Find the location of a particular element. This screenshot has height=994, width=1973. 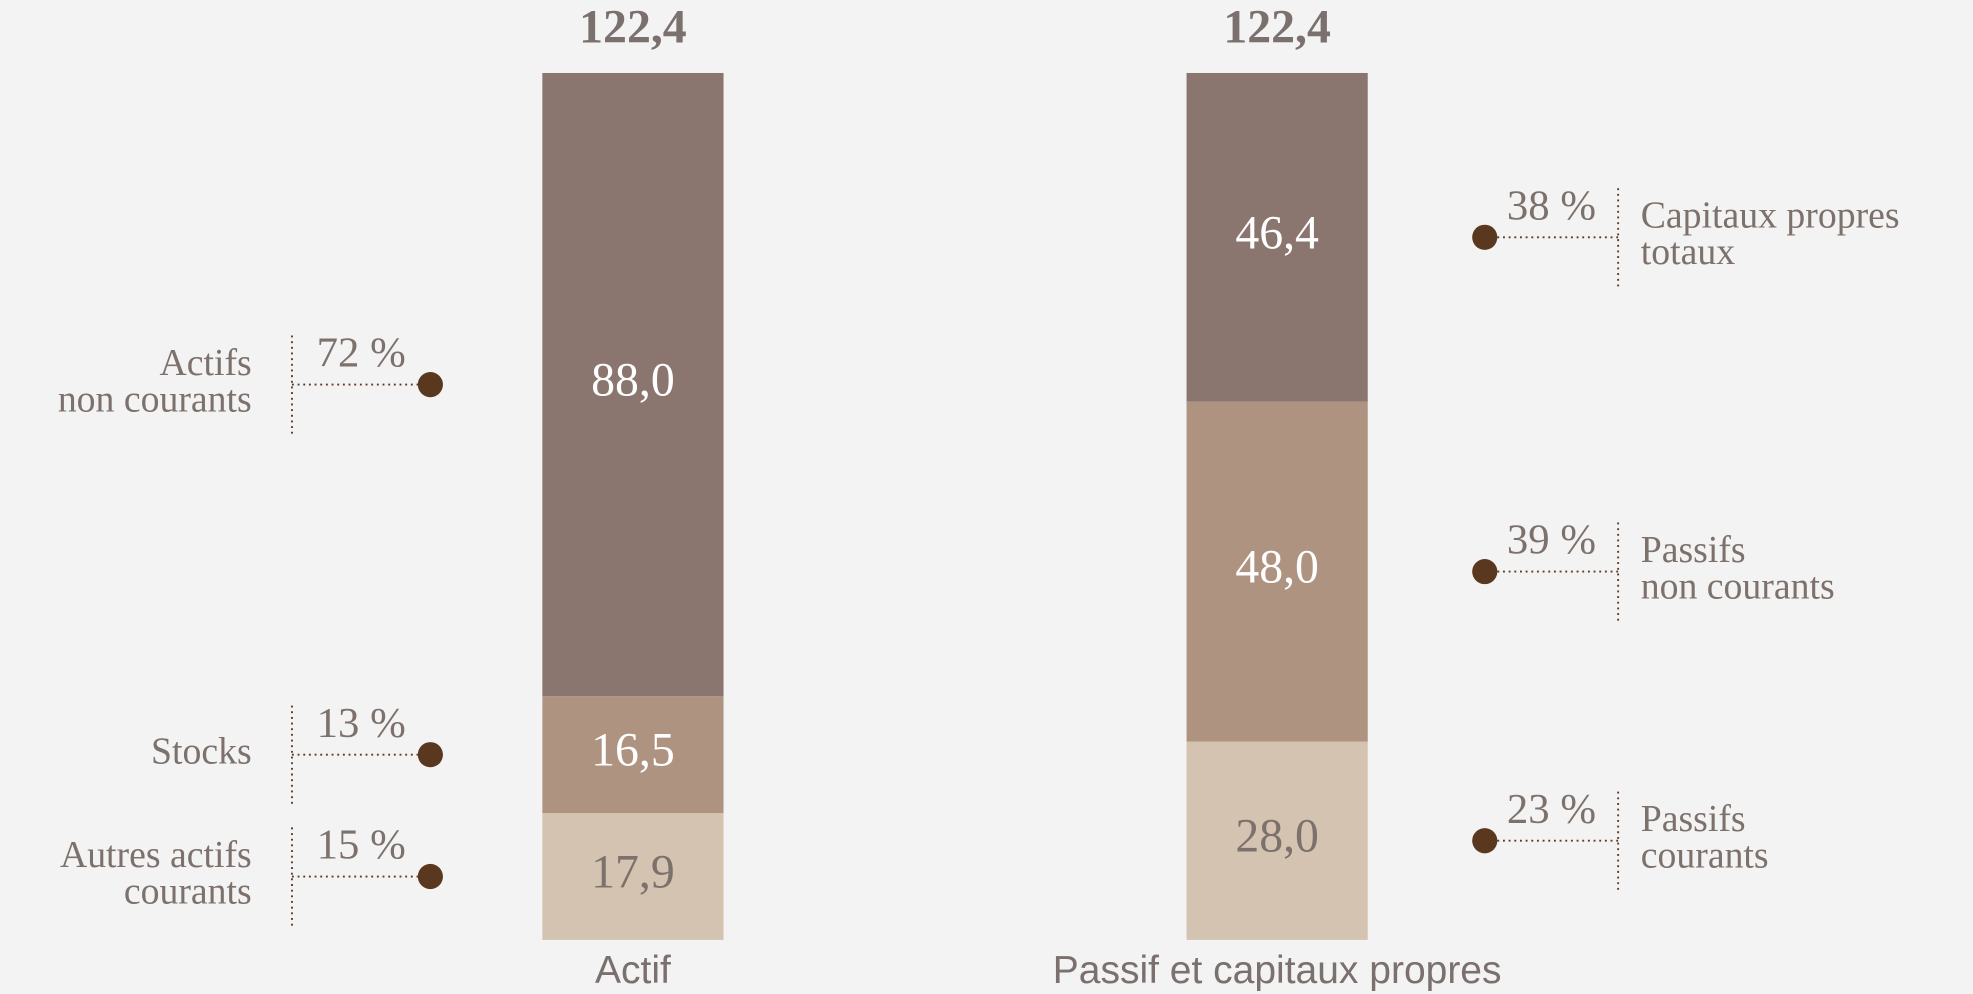

percent-label: 38 % is located at coordinates (1551, 205).